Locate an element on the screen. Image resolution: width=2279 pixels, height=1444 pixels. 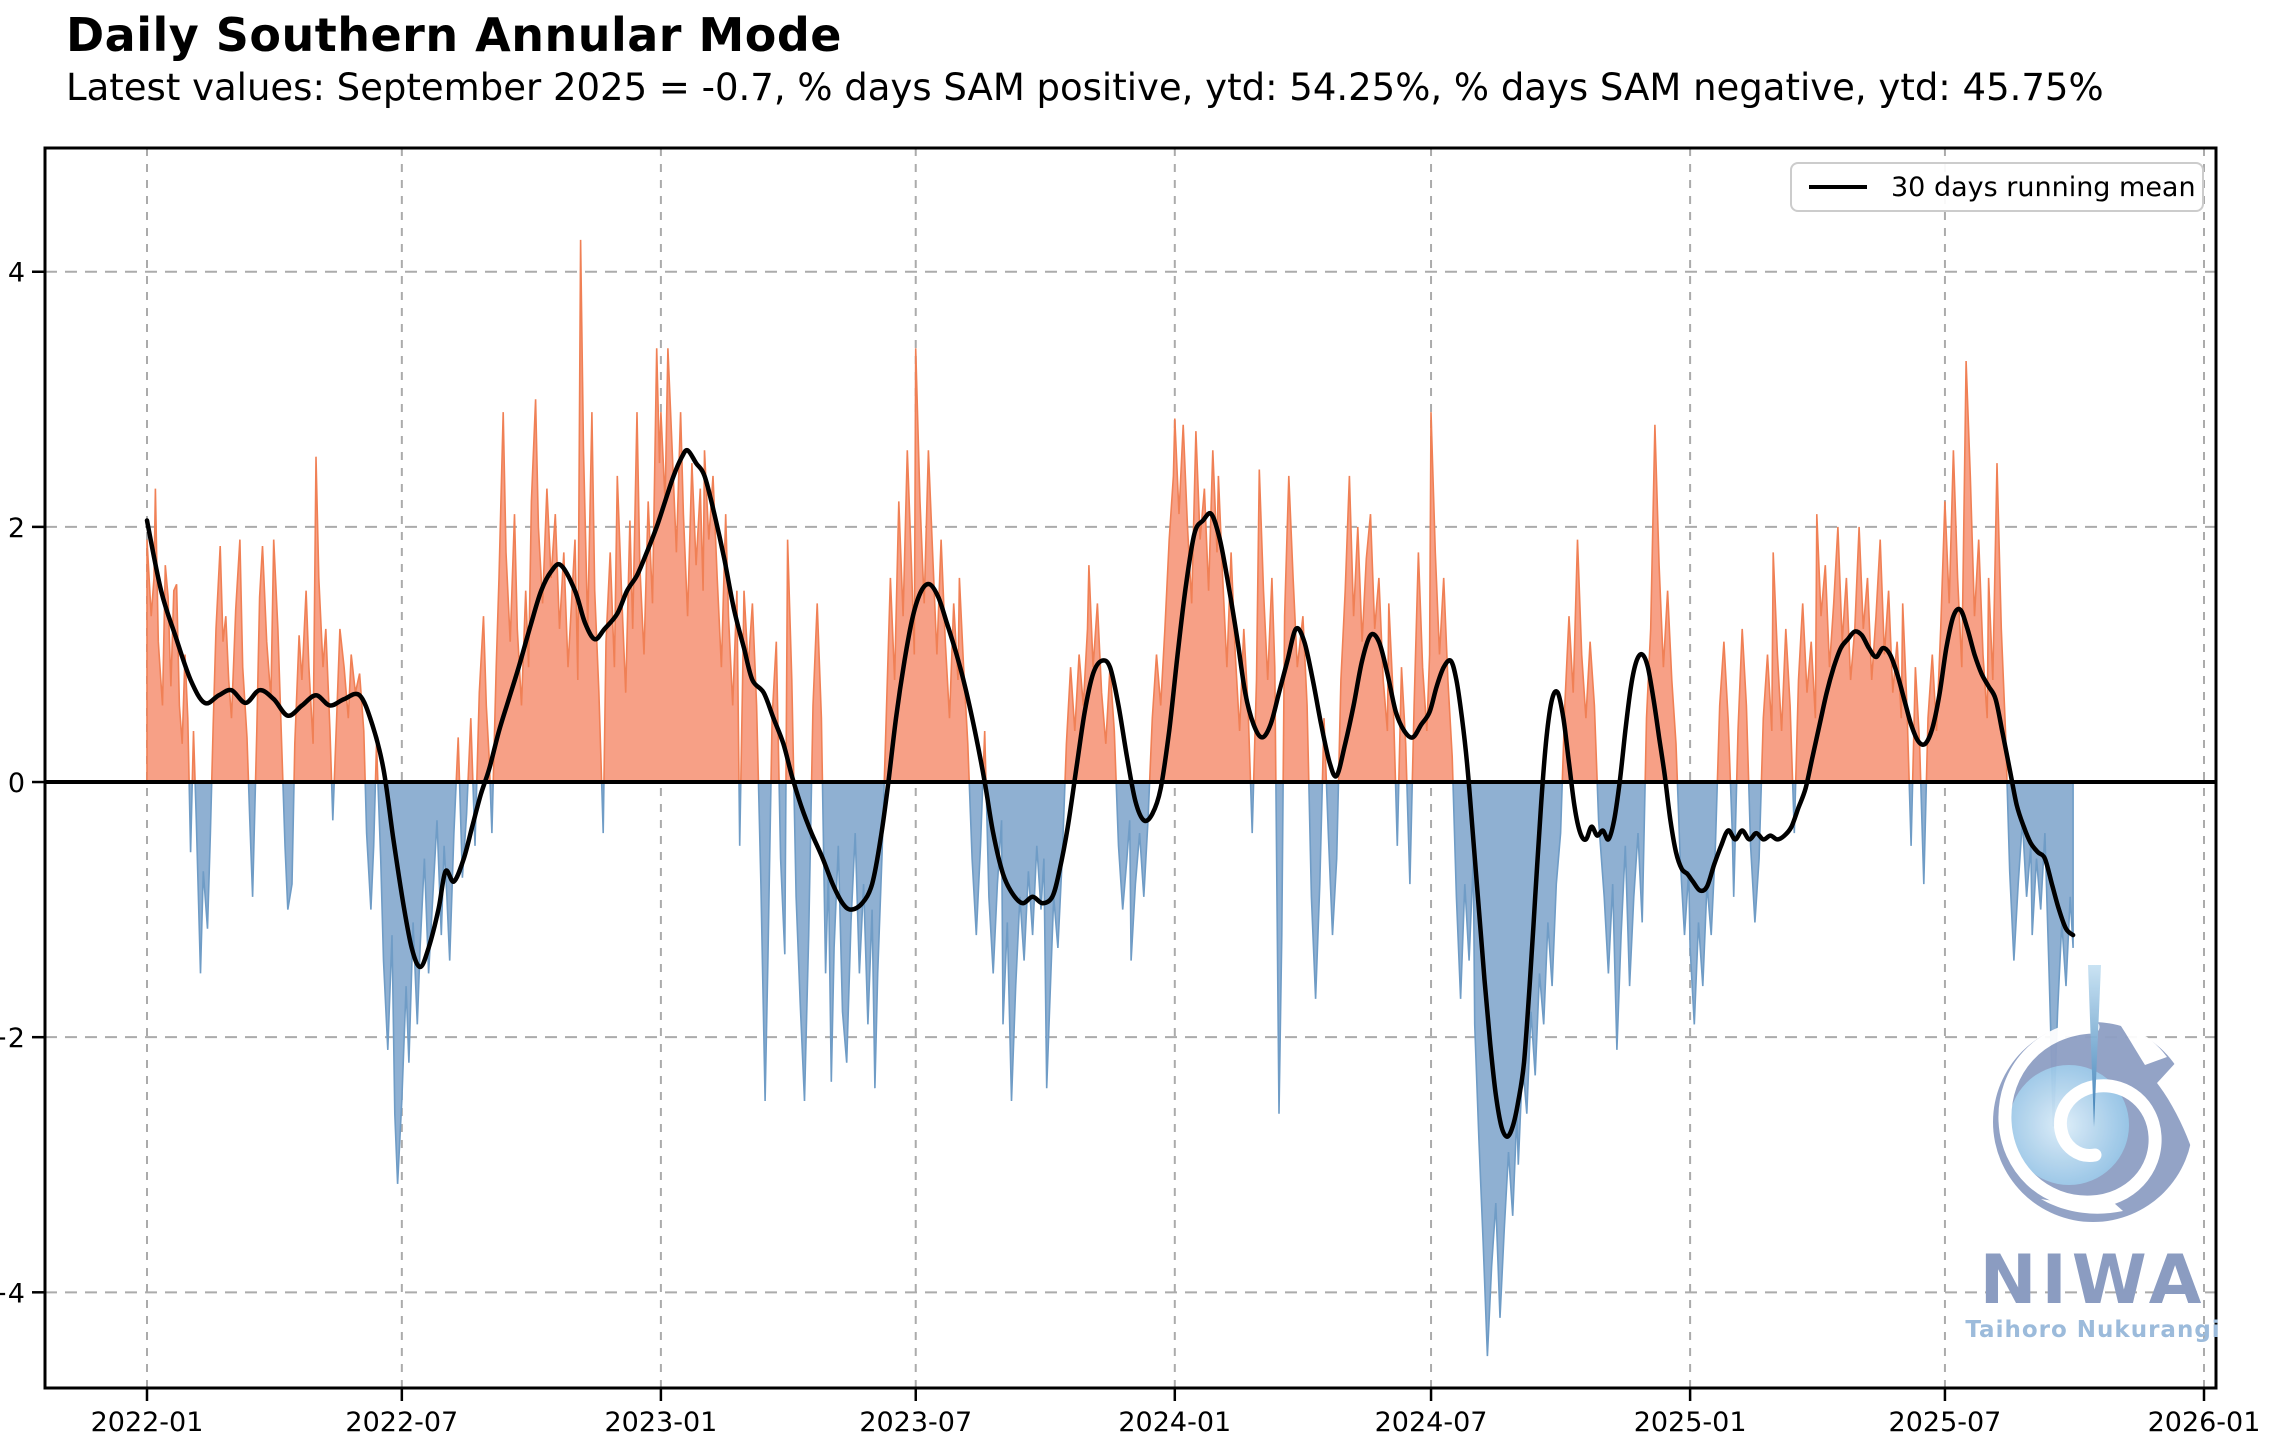
y-tick-labels: 4 2 0 −2 −4 is located at coordinates (12, 784).